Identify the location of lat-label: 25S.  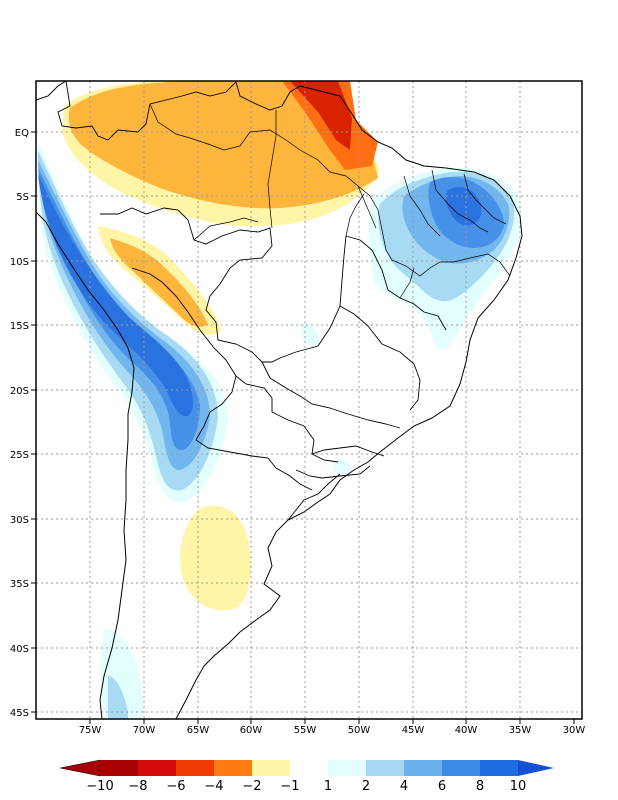
(19, 455).